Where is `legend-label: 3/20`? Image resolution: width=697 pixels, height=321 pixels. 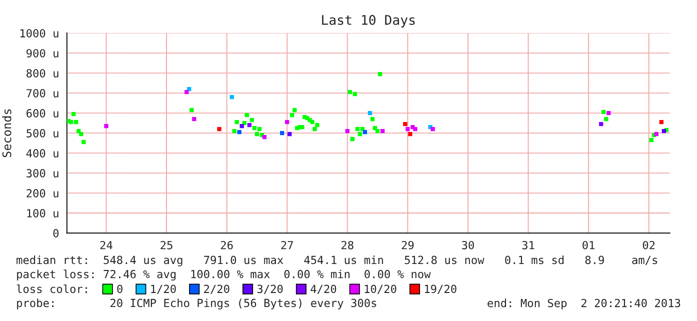
legend-label: 3/20 is located at coordinates (270, 289).